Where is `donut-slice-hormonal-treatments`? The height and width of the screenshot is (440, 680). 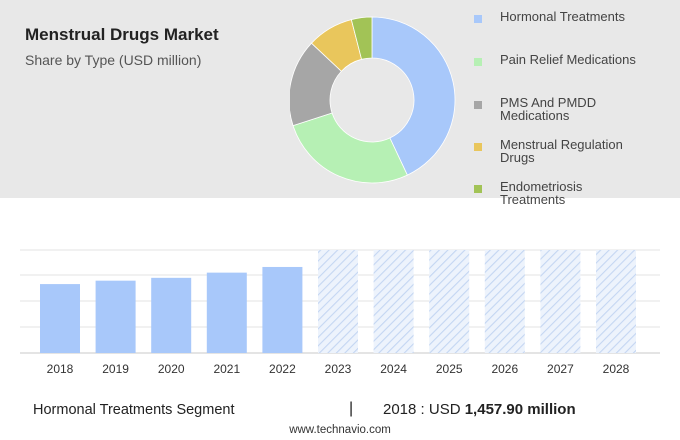 donut-slice-hormonal-treatments is located at coordinates (413, 96).